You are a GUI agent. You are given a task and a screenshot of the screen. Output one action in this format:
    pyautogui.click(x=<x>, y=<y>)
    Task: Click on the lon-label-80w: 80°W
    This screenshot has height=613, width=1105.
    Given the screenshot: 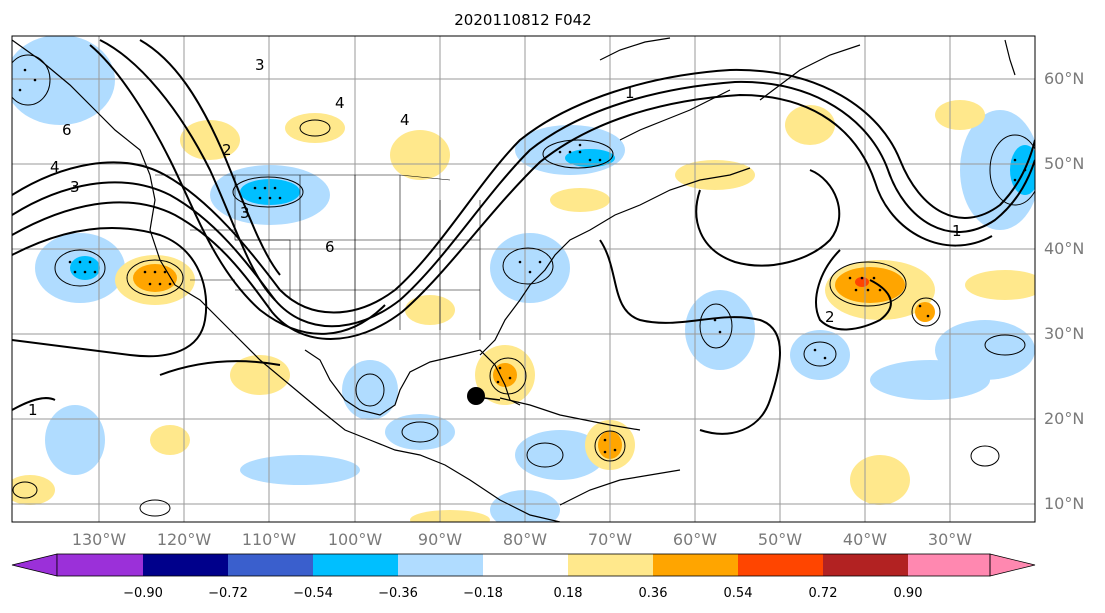 What is the action you would take?
    pyautogui.click(x=525, y=539)
    